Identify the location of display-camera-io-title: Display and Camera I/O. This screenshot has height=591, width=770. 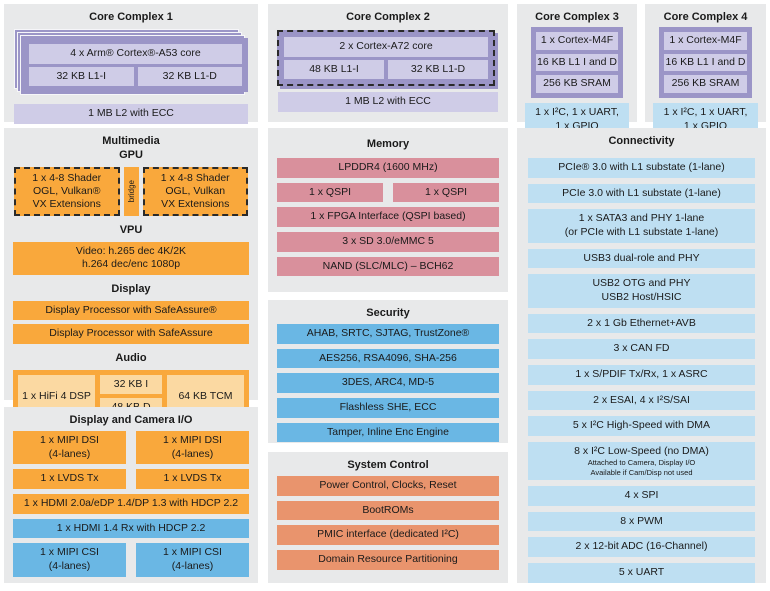
(131, 420).